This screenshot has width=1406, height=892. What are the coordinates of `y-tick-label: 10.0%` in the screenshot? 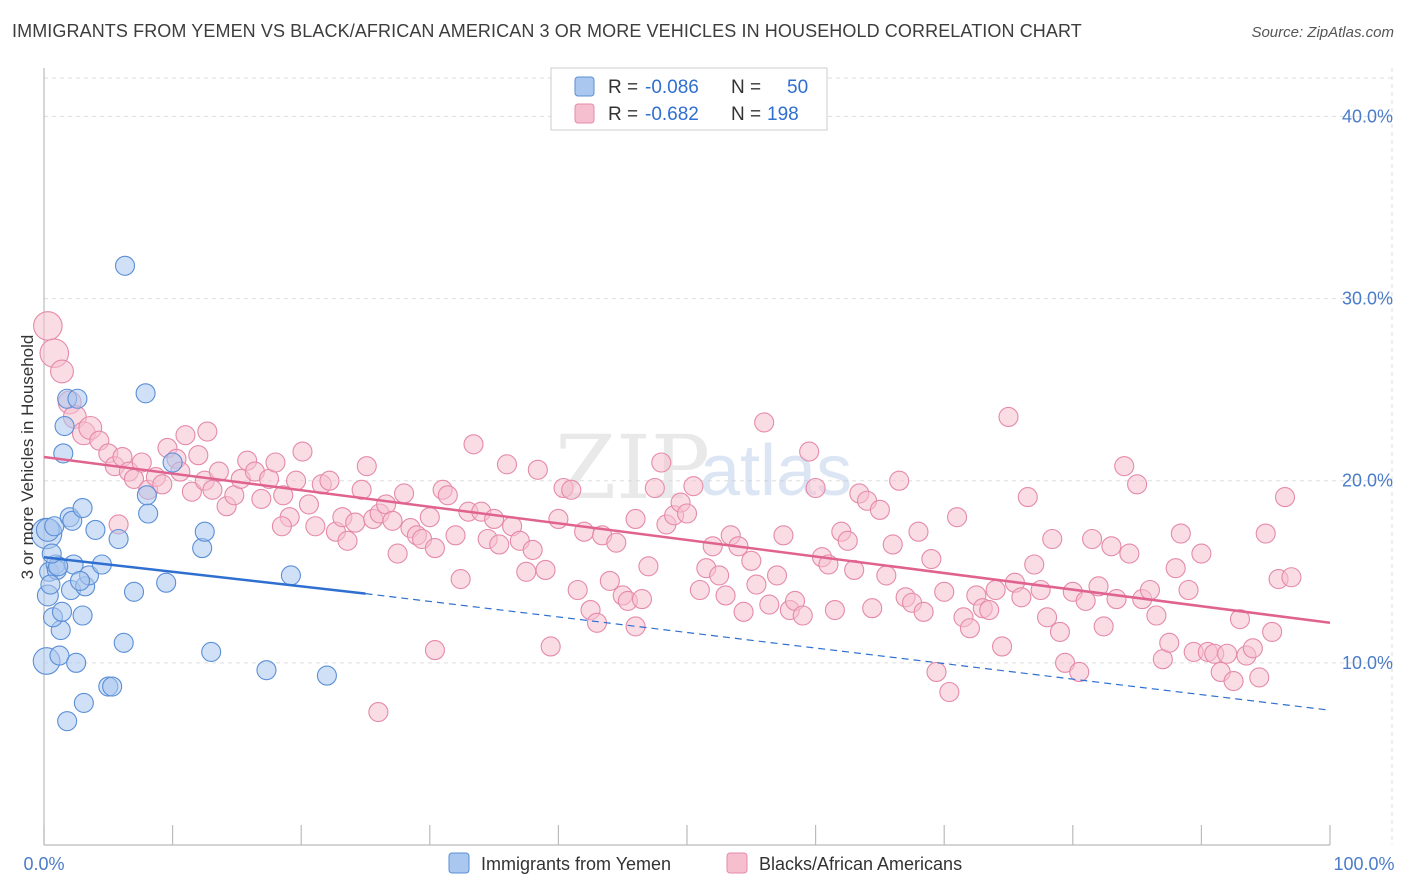 It's located at (1367, 663).